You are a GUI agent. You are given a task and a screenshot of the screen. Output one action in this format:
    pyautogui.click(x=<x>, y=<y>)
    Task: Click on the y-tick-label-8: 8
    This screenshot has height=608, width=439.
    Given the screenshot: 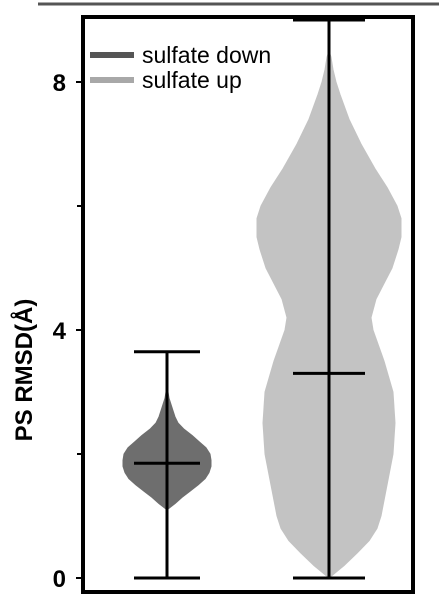 What is the action you would take?
    pyautogui.click(x=59, y=83)
    